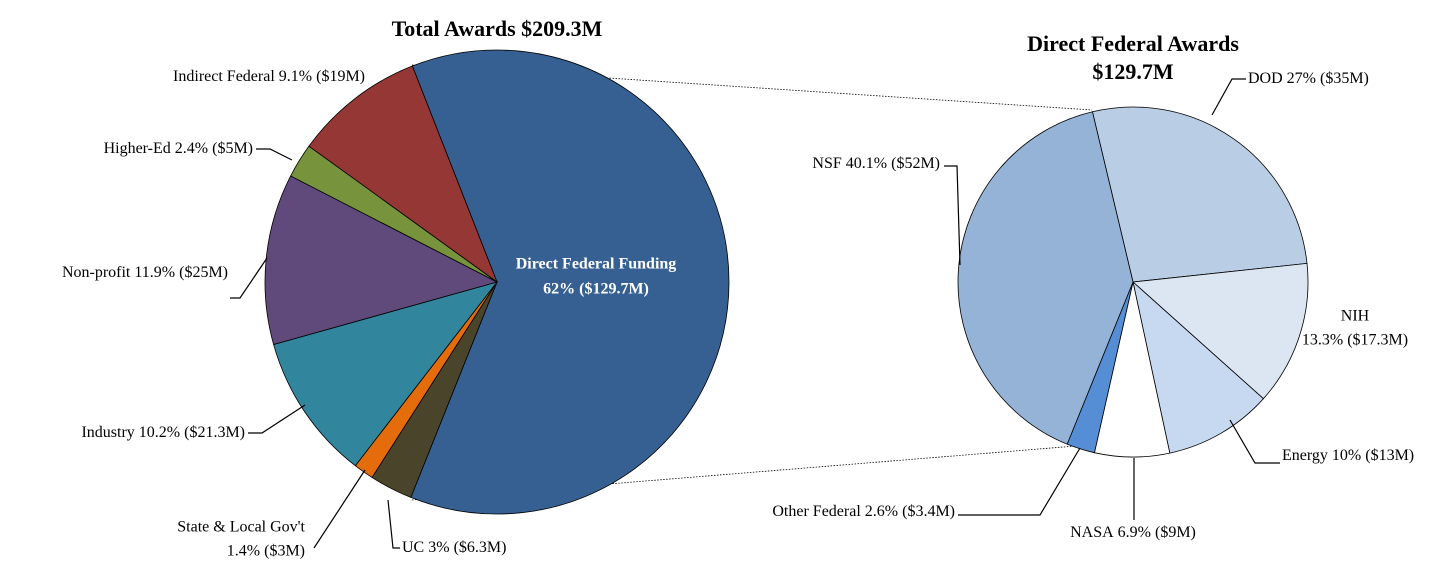  Describe the element at coordinates (1355, 340) in the screenshot. I see `data-label: 13.3% ($17.3M)` at that location.